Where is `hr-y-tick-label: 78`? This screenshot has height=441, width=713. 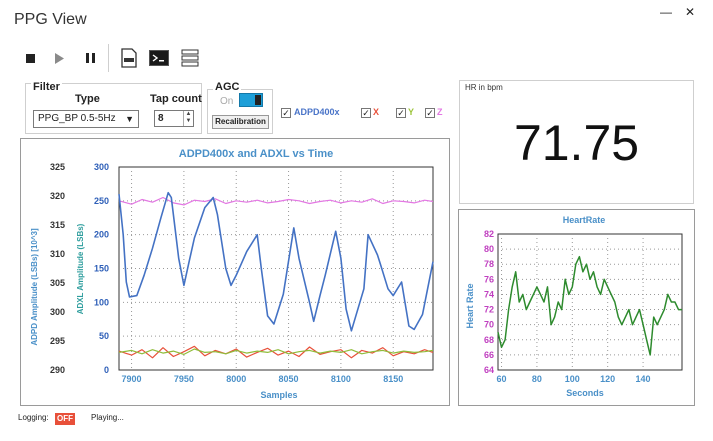
hr-y-tick-label: 78 is located at coordinates (489, 264).